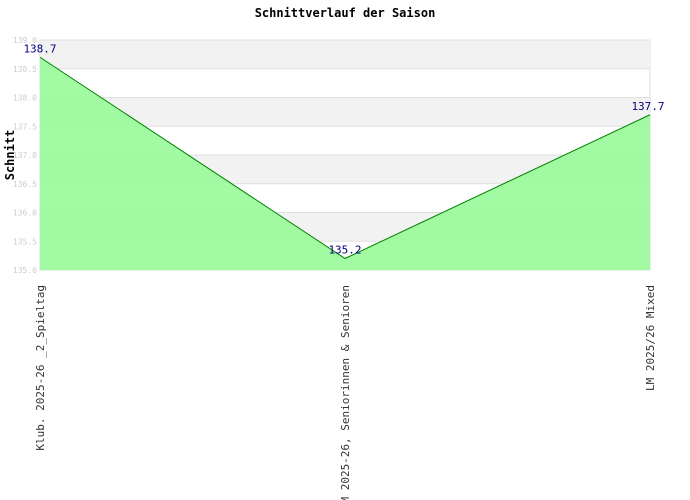 The width and height of the screenshot is (690, 500). Describe the element at coordinates (345, 13) in the screenshot. I see `chart-title: Schnittverlauf der Saison` at that location.